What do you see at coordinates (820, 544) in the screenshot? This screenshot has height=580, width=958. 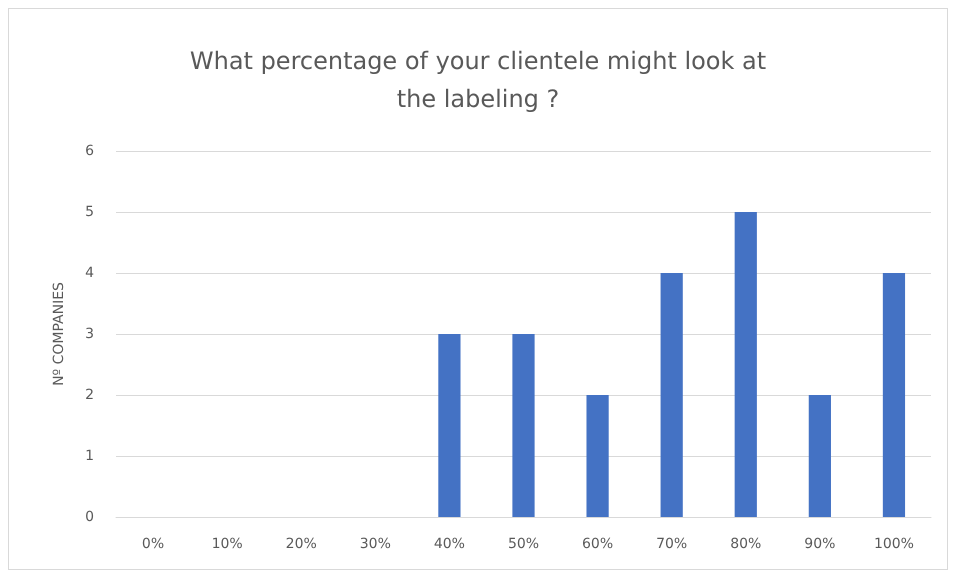 I see `x-tick-label: 90%` at bounding box center [820, 544].